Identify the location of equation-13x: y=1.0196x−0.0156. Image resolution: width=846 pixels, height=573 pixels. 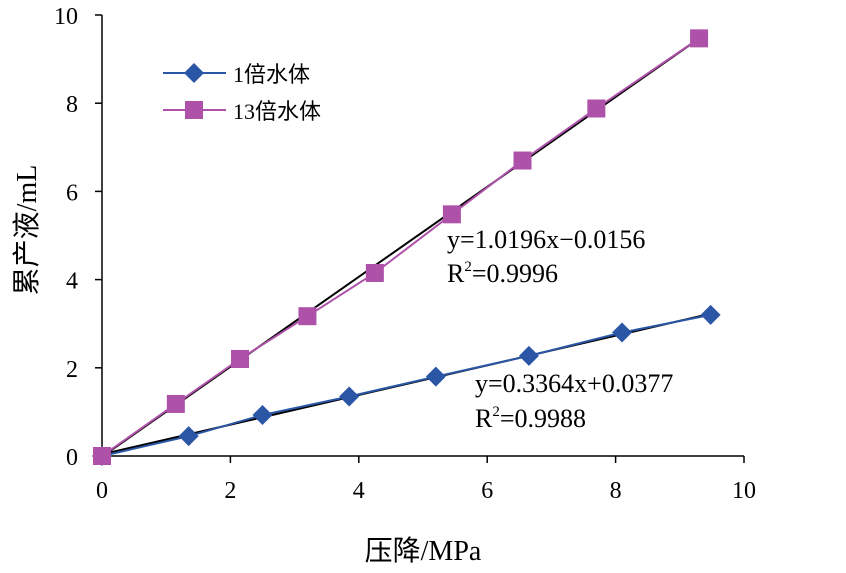
(546, 239).